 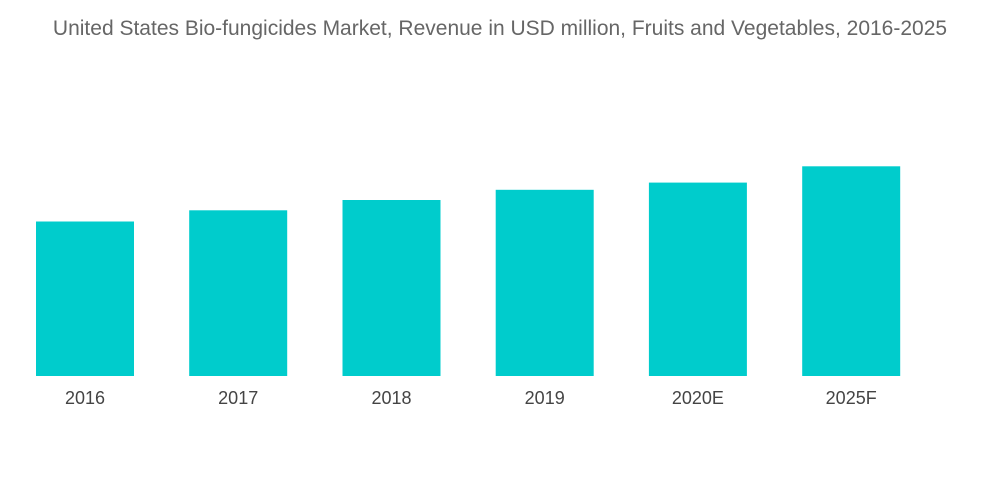 I want to click on x-tick-label: 2019, so click(x=545, y=398).